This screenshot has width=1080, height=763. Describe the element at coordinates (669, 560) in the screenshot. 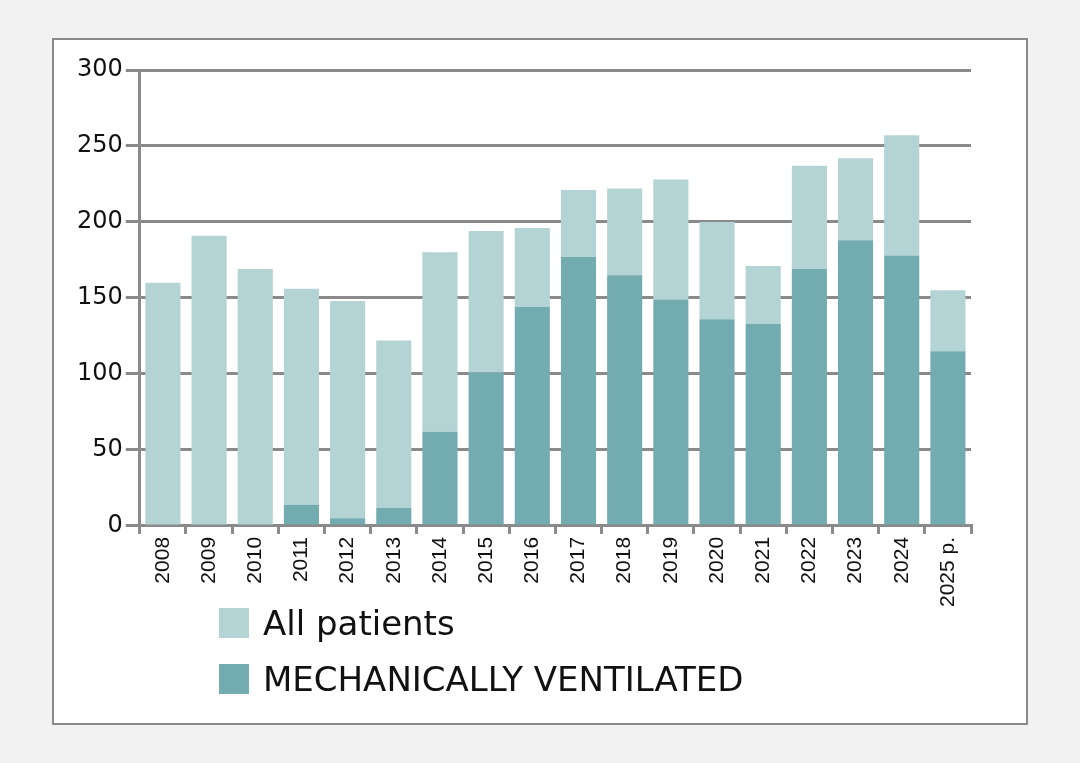

I see `x-tick-label: 2019` at that location.